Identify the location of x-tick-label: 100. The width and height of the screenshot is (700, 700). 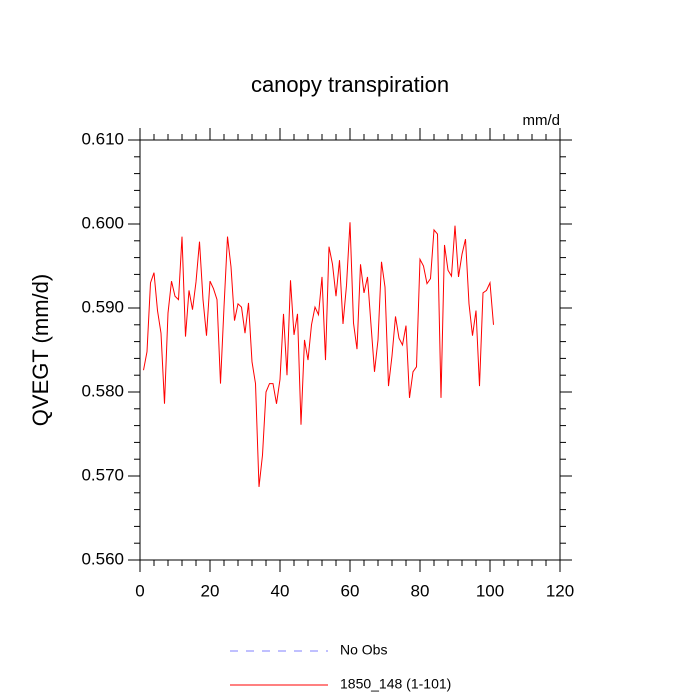
(490, 590).